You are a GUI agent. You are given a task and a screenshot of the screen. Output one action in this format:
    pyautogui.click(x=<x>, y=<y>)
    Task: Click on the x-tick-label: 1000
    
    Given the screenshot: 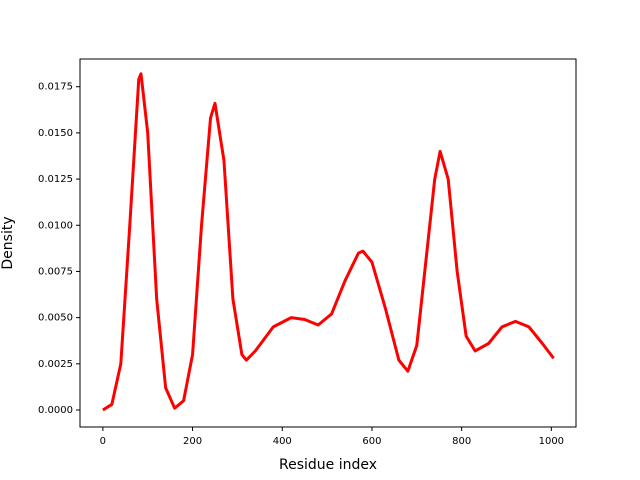 What is the action you would take?
    pyautogui.click(x=551, y=441)
    